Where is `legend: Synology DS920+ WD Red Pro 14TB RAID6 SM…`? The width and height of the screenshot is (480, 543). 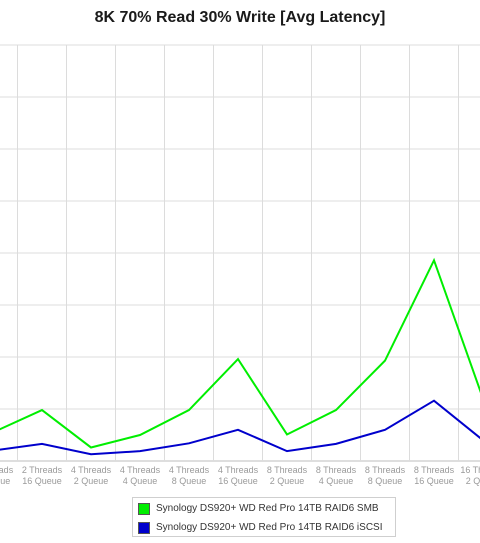 legend: Synology DS920+ WD Red Pro 14TB RAID6 SM… is located at coordinates (264, 517).